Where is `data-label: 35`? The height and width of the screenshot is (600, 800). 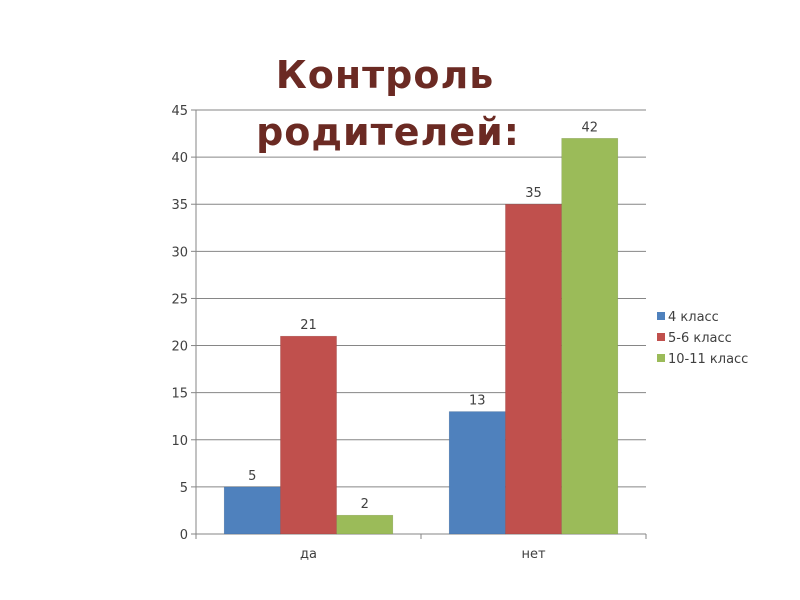 data-label: 35 is located at coordinates (533, 193).